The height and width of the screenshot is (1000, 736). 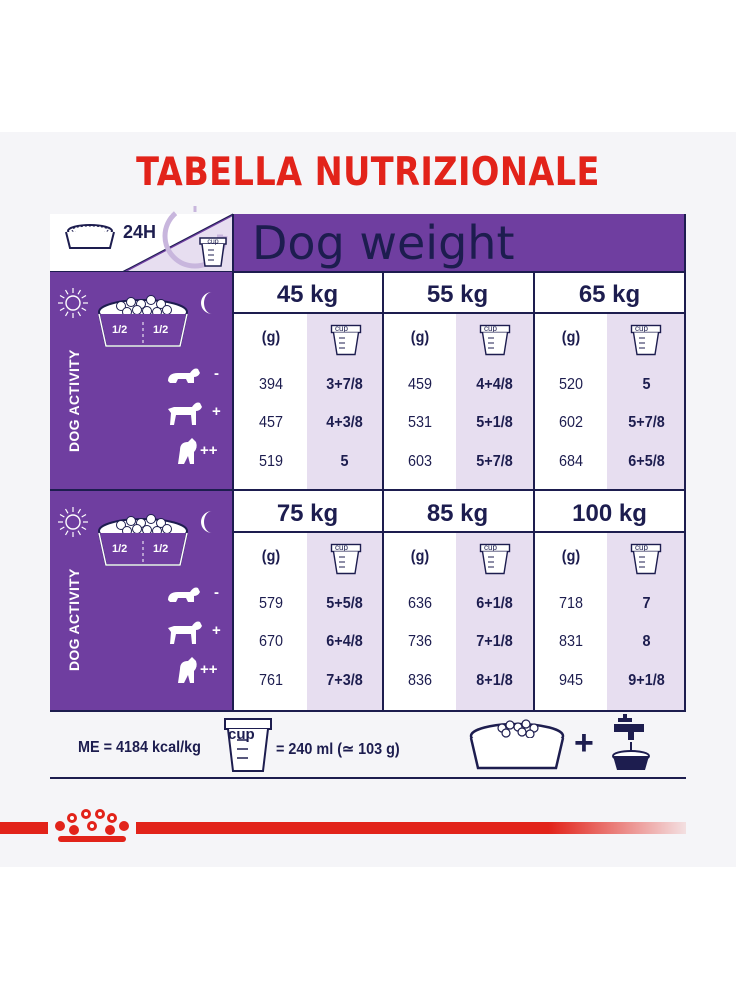 I want to click on page-title: TABELLA NUTRIZIONALE, so click(x=368, y=172).